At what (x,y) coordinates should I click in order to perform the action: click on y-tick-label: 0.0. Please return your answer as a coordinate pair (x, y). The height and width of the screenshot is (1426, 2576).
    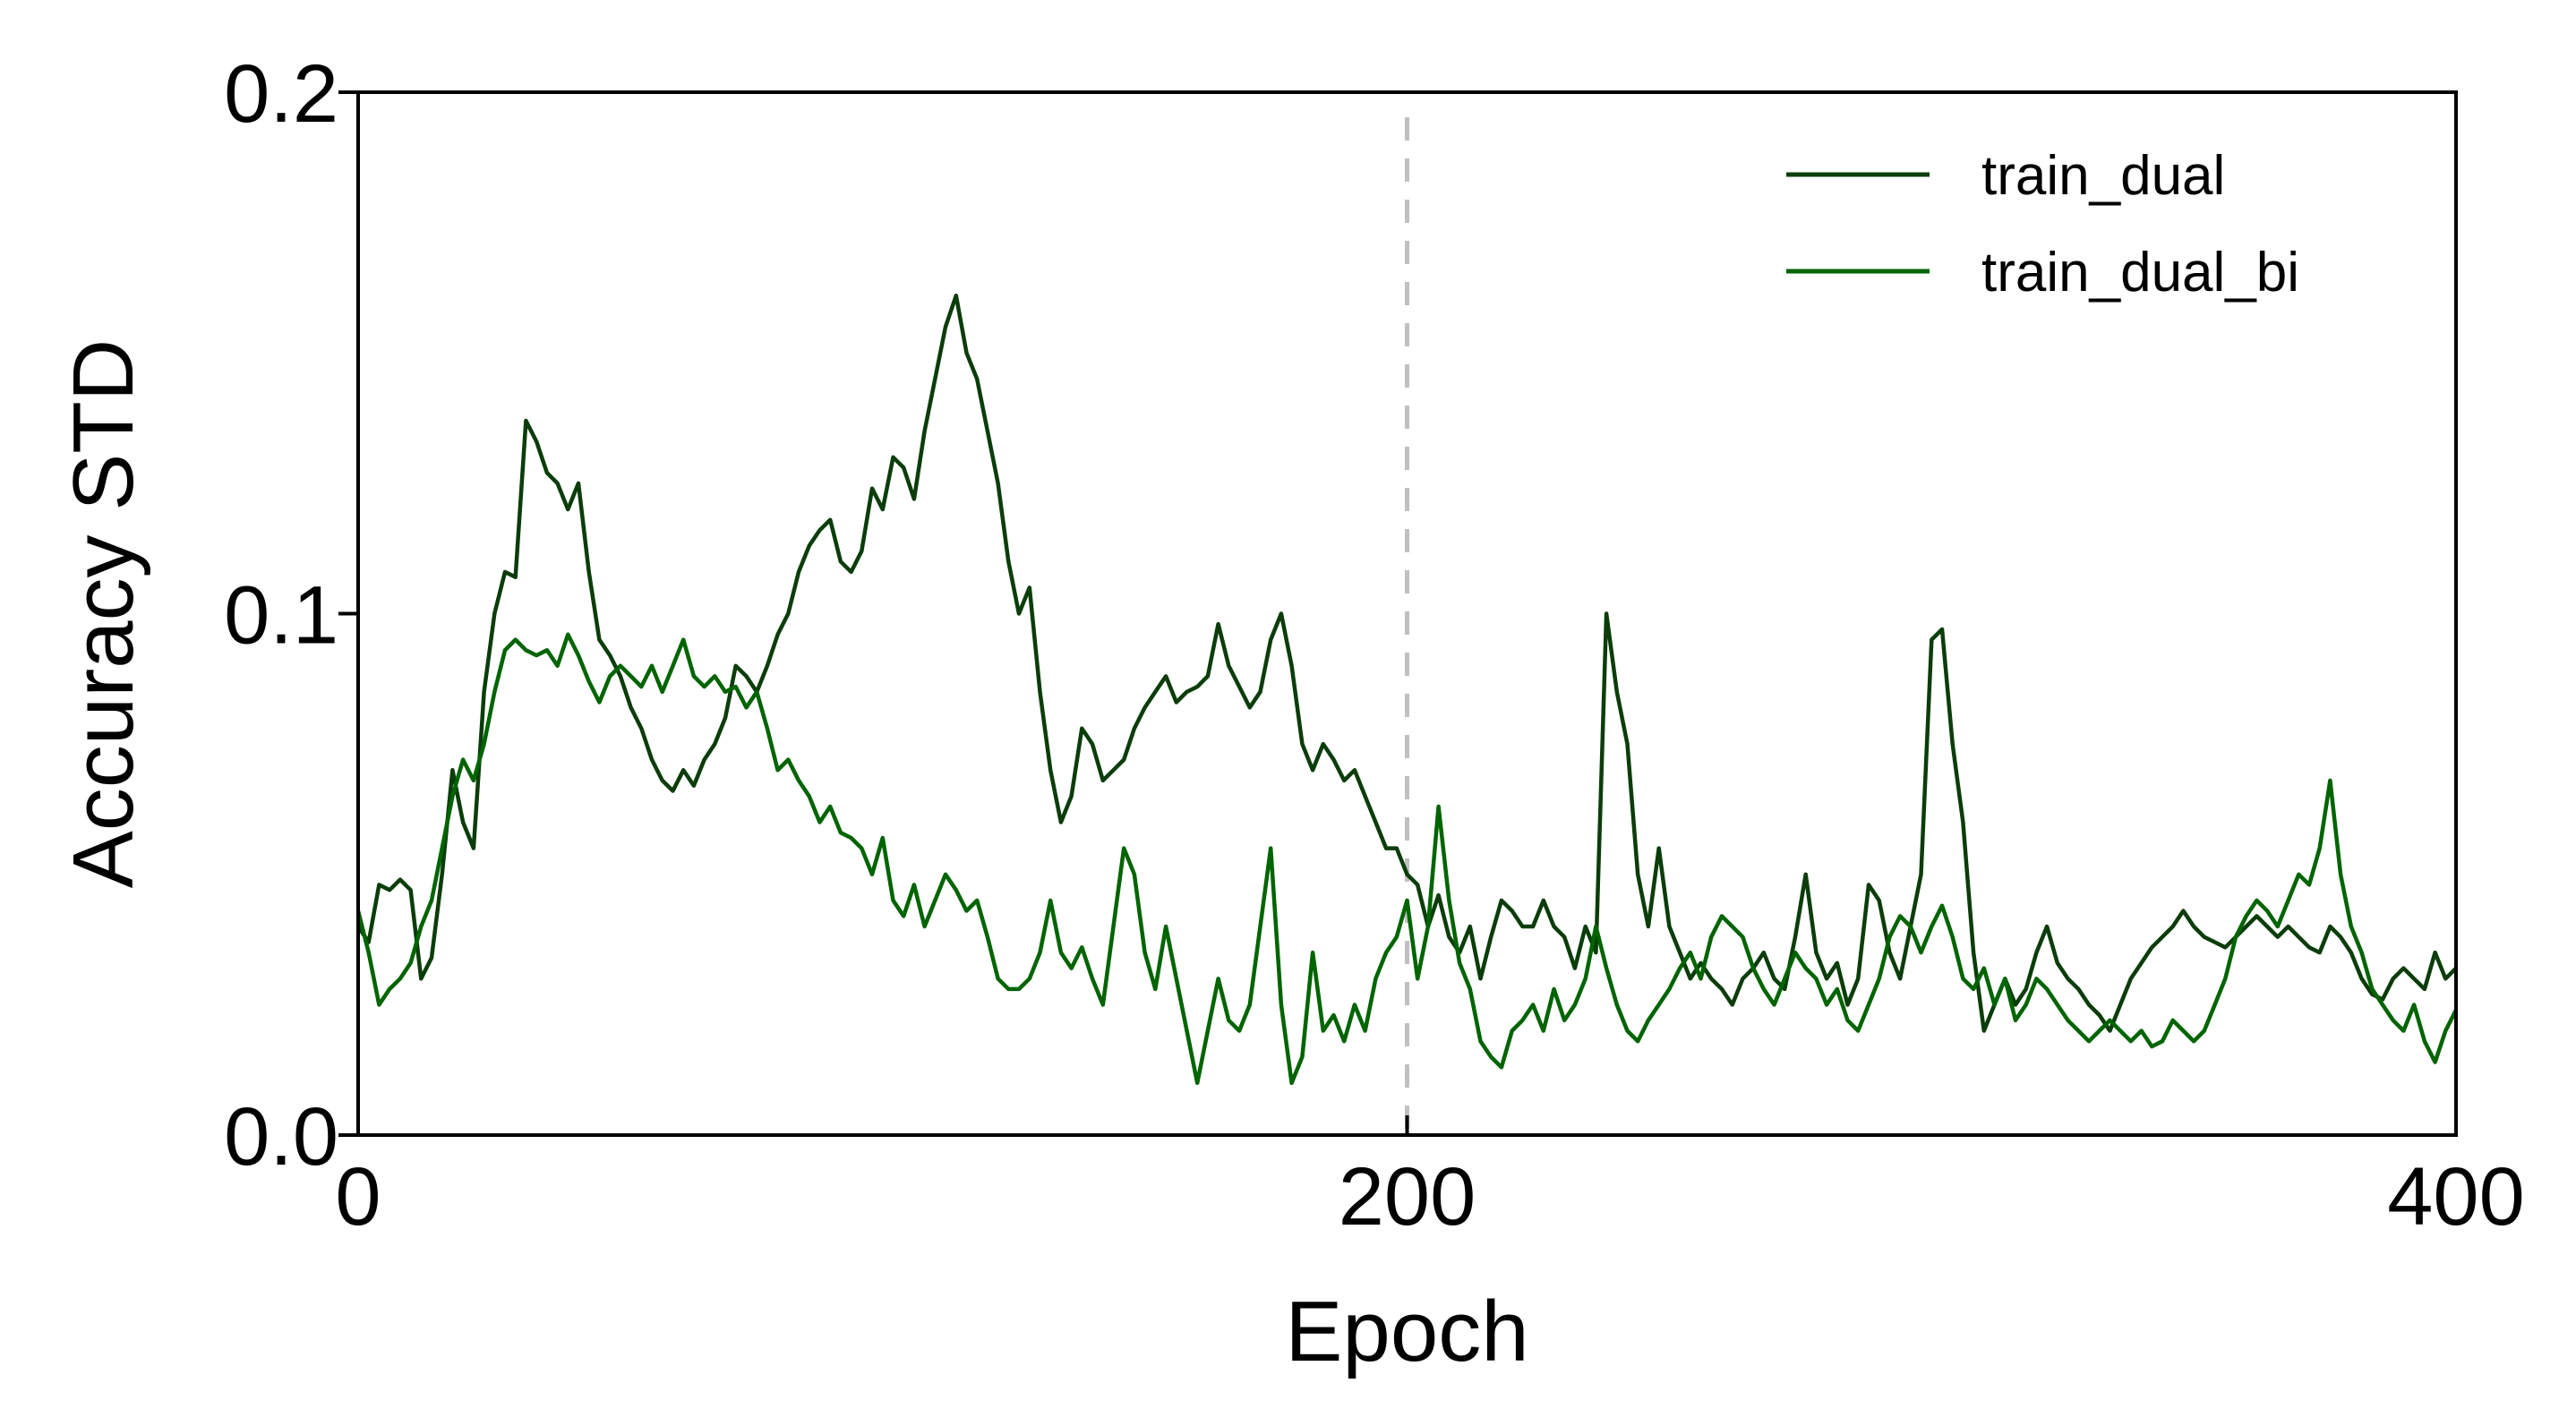
    Looking at the image, I should click on (281, 1137).